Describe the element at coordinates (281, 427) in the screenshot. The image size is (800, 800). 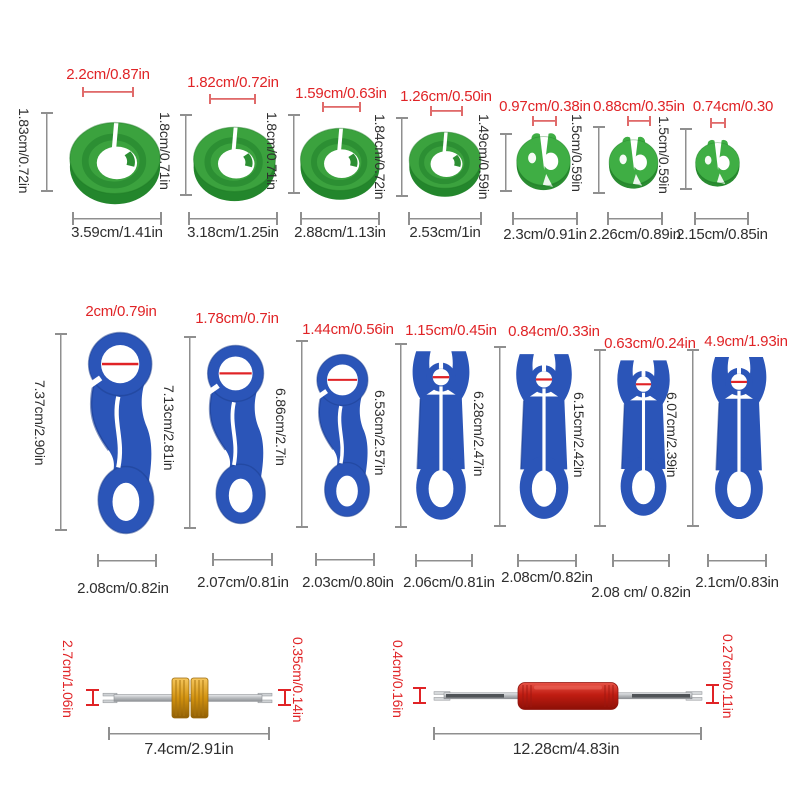
I see `length-label: 6.86cm/2.7in` at that location.